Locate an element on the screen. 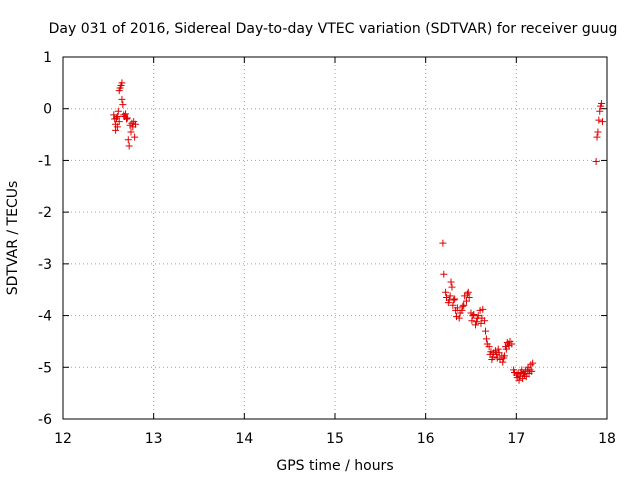  x-tick-label: 16 is located at coordinates (426, 439).